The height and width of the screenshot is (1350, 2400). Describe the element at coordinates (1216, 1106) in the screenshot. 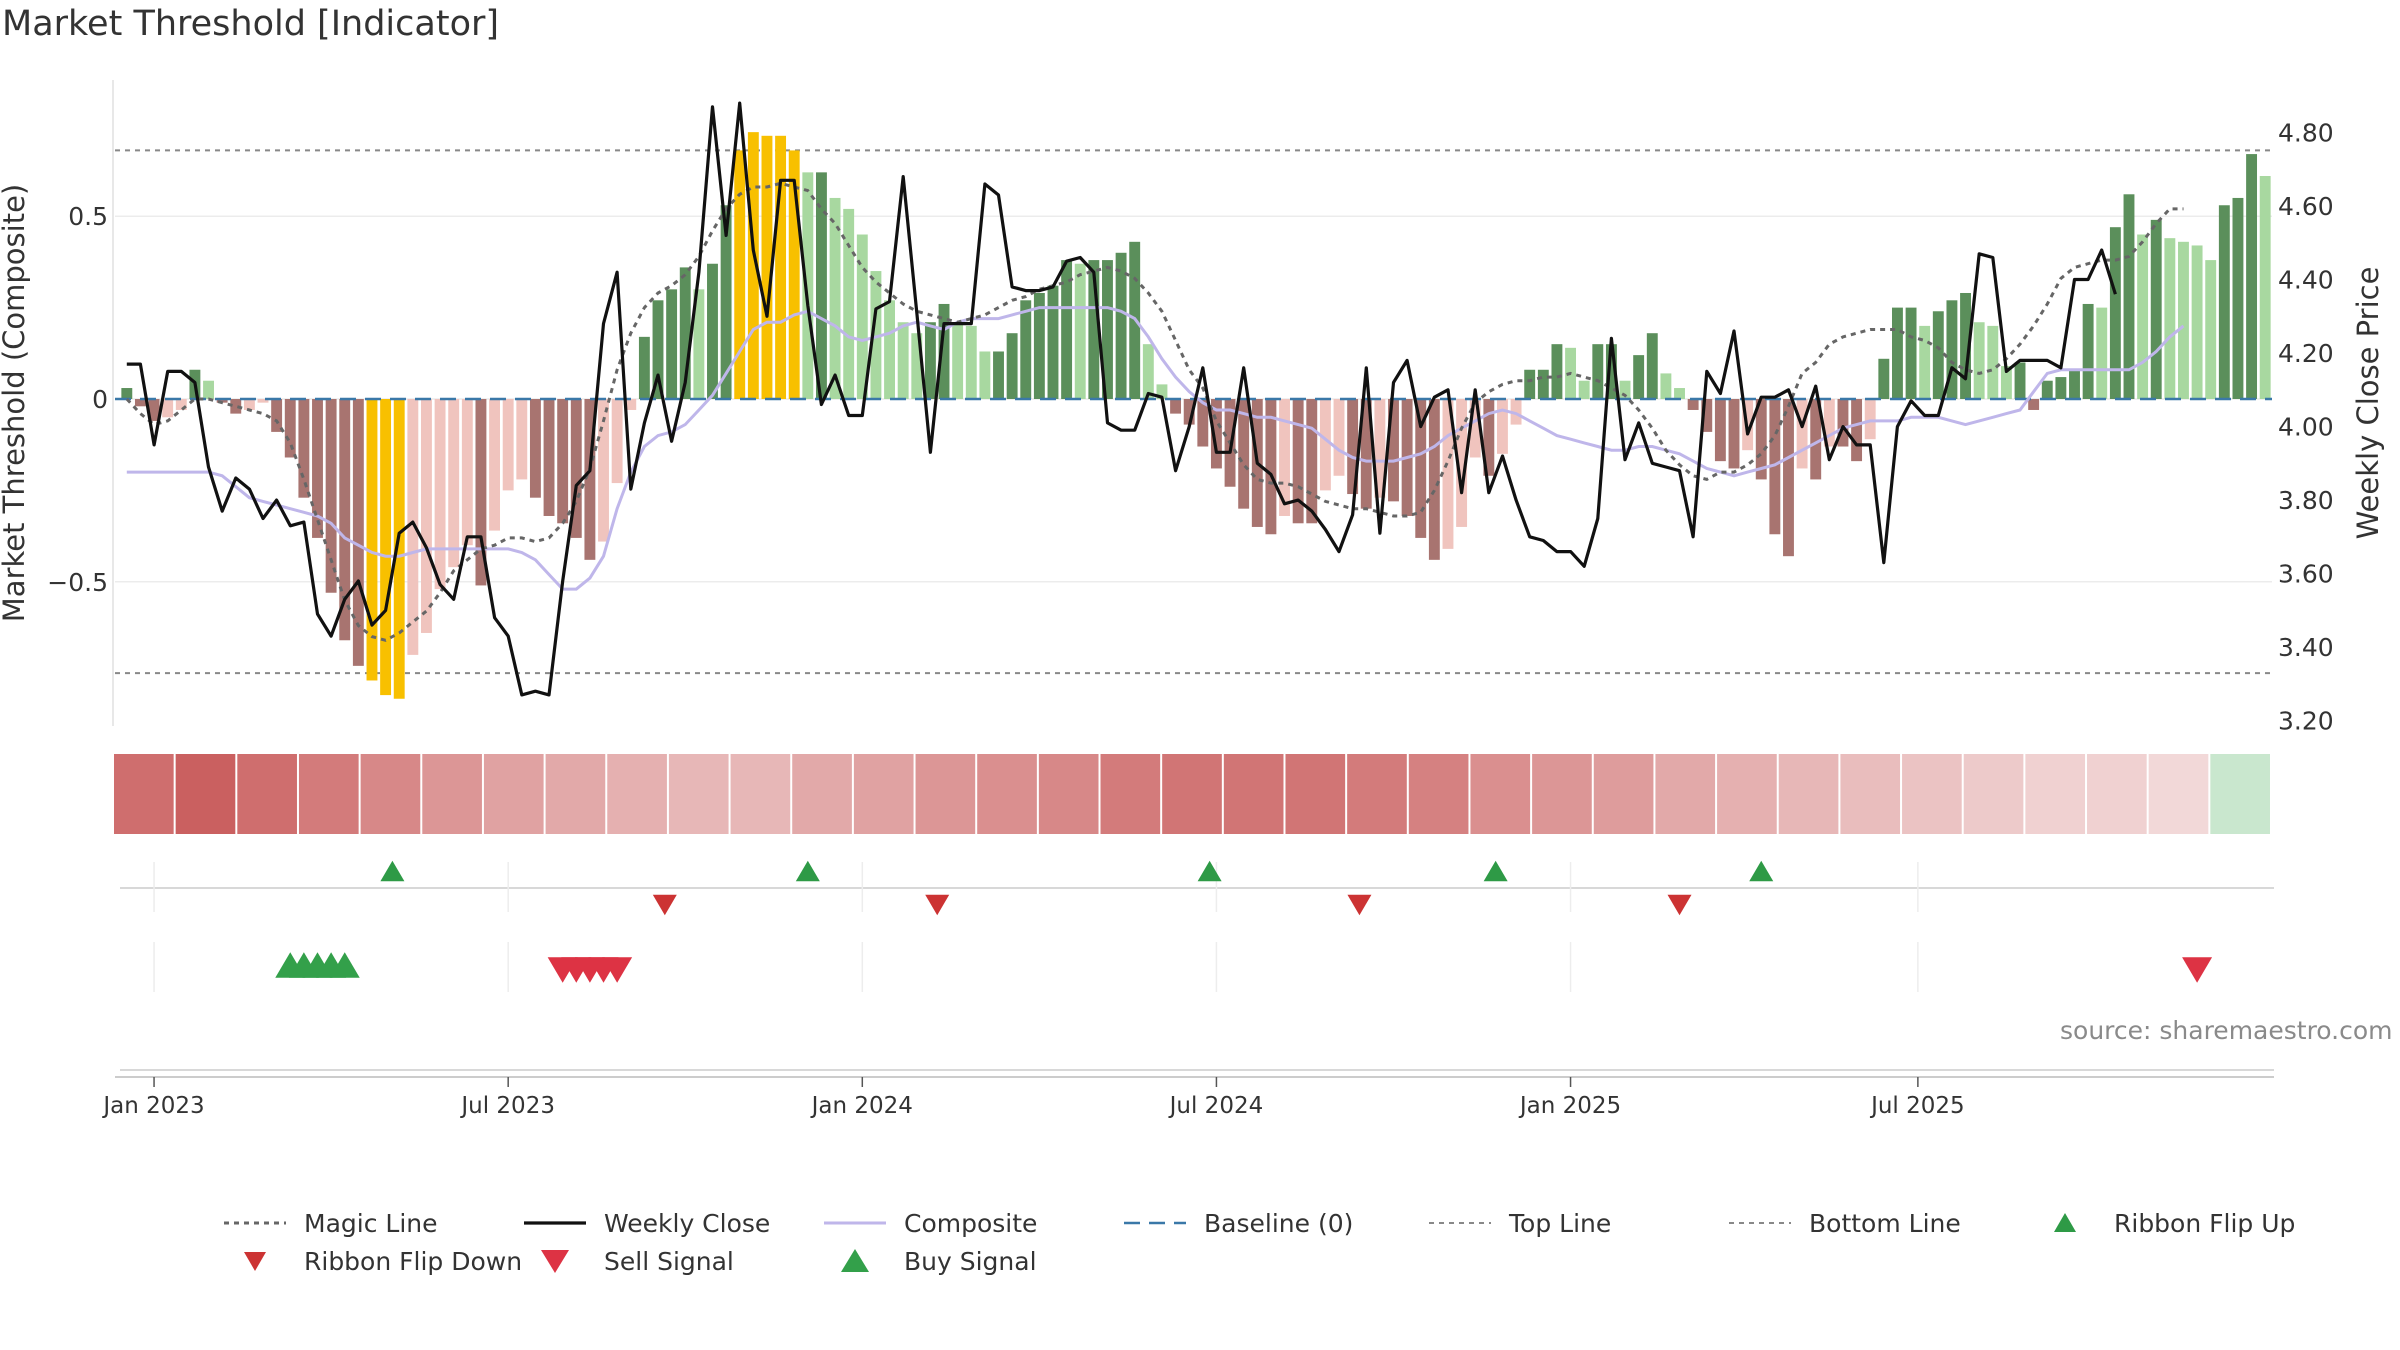

I see `x-tick-label: Jul 2024` at that location.